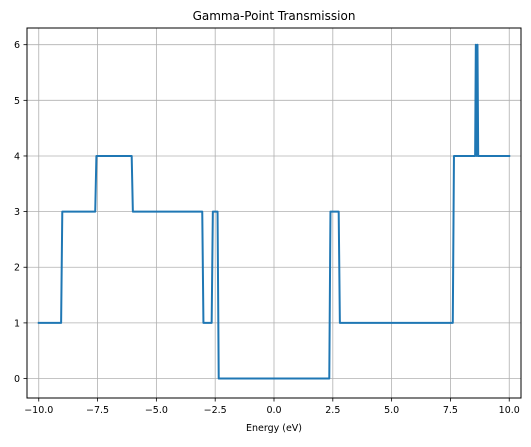 The width and height of the screenshot is (531, 447). I want to click on chart-title: Gamma-Point Transmission, so click(274, 16).